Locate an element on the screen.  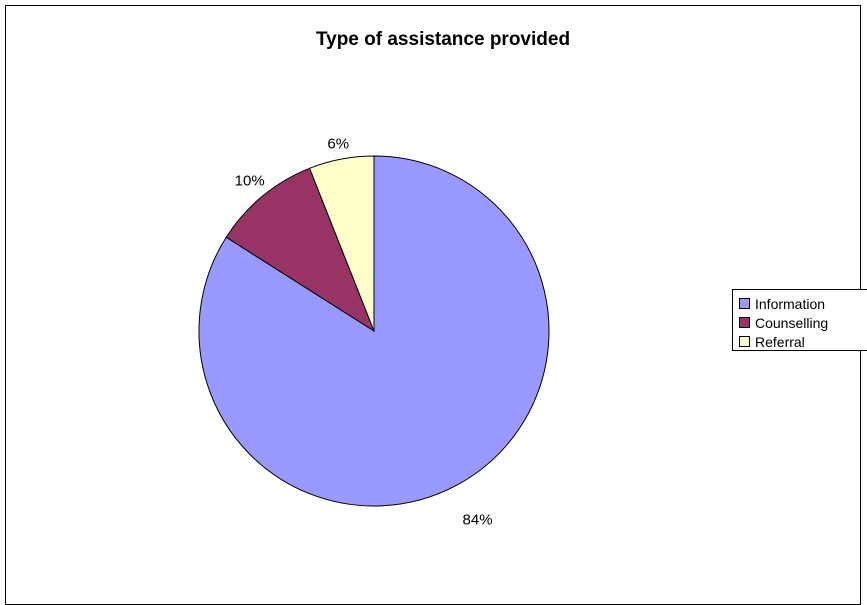
legend-item-referral: Referral is located at coordinates (803, 341).